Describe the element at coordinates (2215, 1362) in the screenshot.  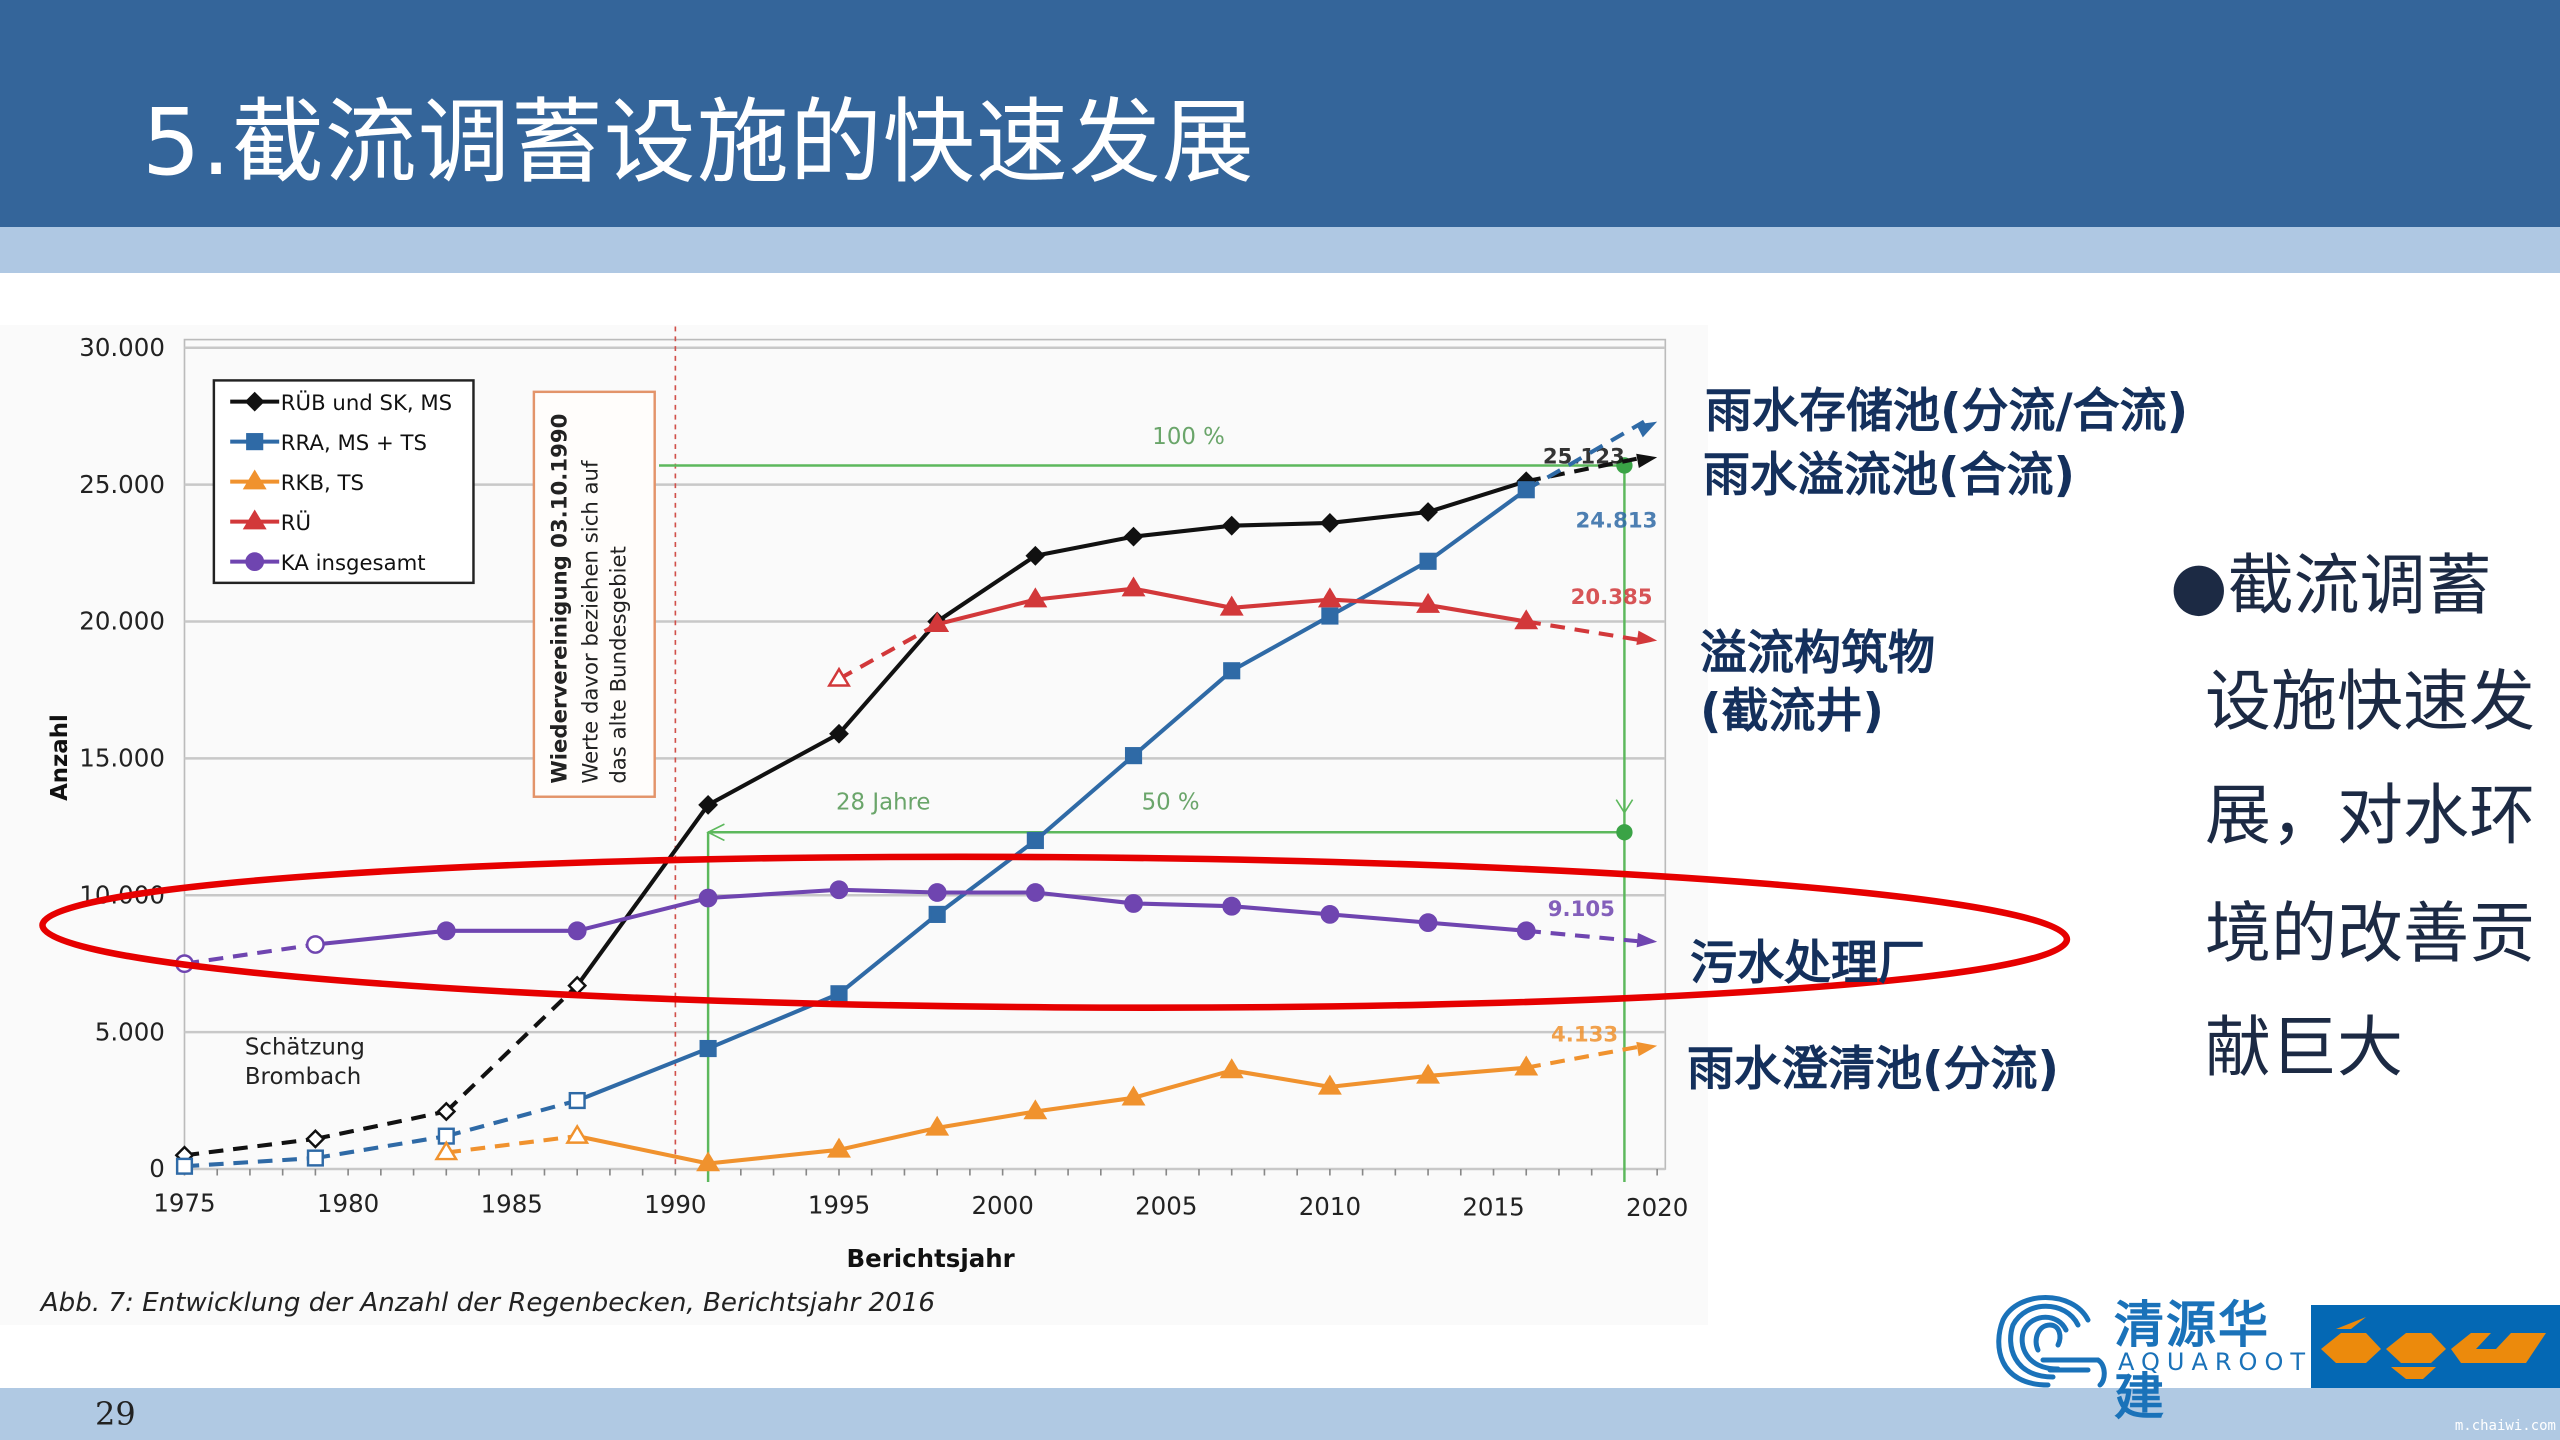
I see `aquaroot-en-text: AQUAROOT` at that location.